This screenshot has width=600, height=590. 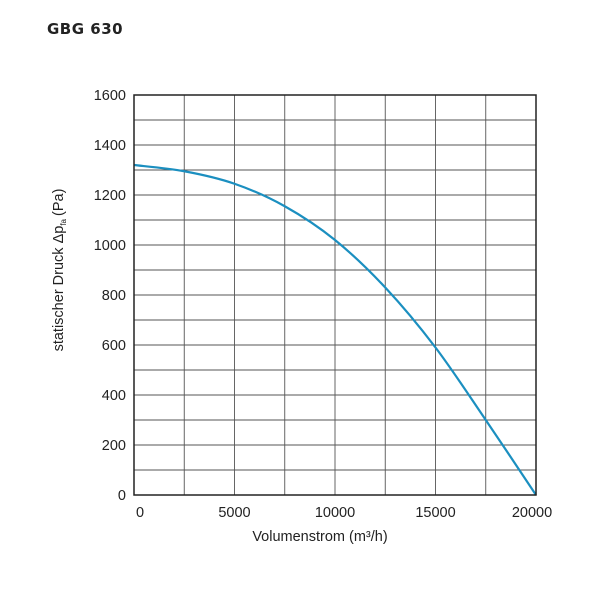 I want to click on y-tick-label: 800, so click(x=114, y=296).